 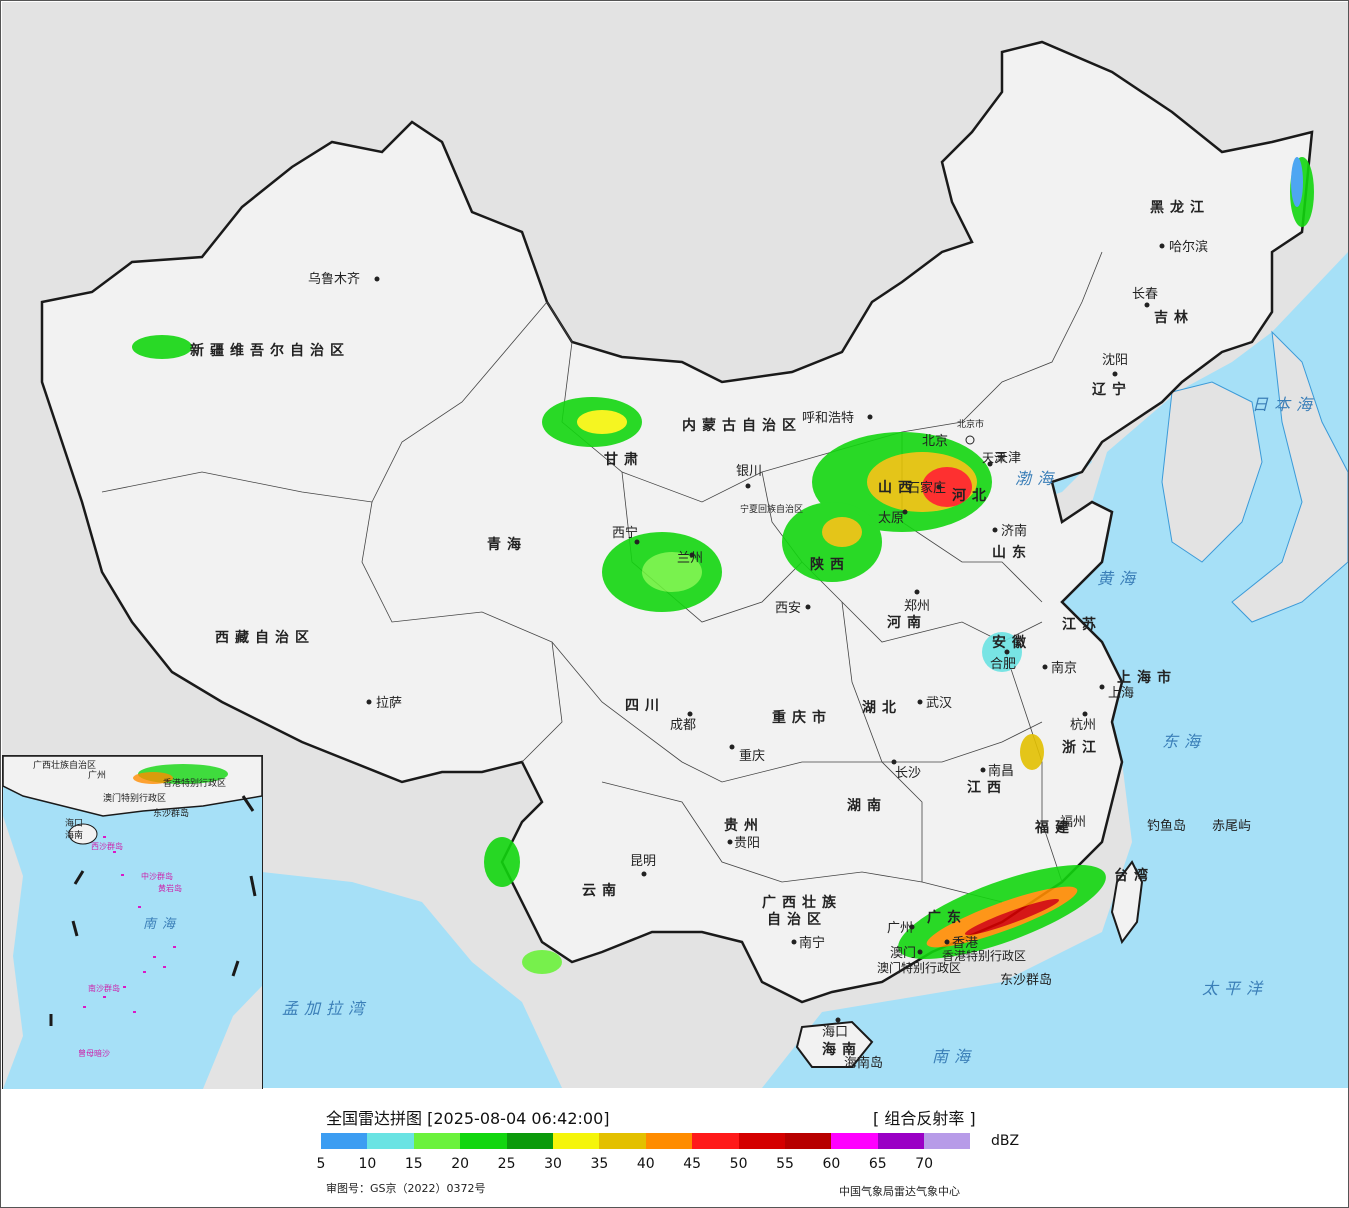 I want to click on city-marker: 南京, so click(x=1059, y=668).